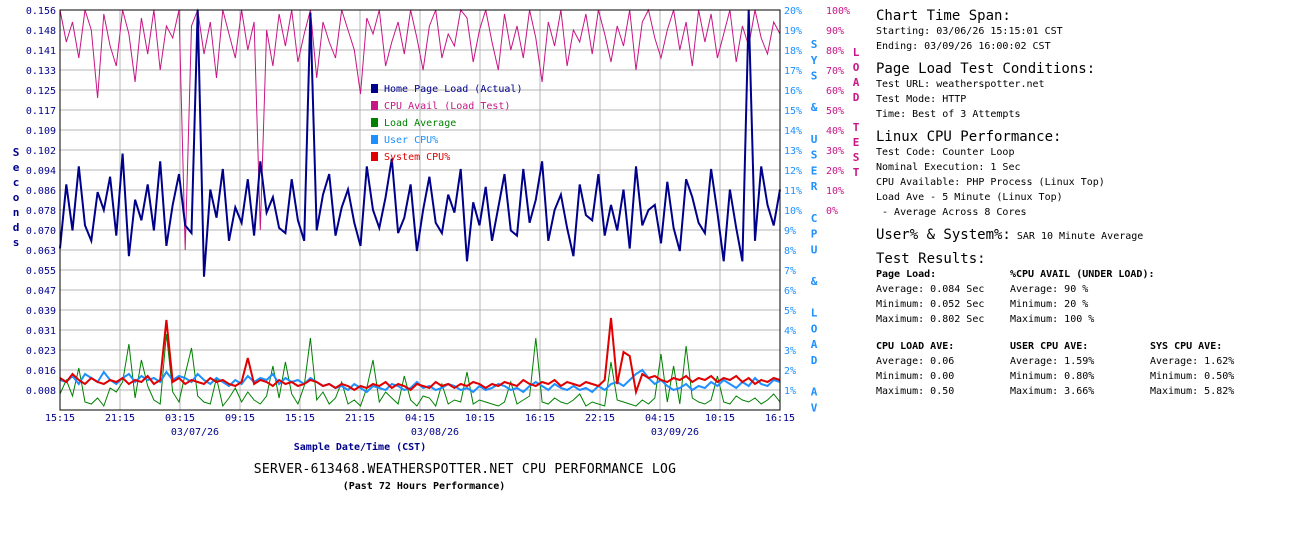 The image size is (1300, 550). Describe the element at coordinates (41, 71) in the screenshot. I see `left-tick-label: 0.133` at that location.